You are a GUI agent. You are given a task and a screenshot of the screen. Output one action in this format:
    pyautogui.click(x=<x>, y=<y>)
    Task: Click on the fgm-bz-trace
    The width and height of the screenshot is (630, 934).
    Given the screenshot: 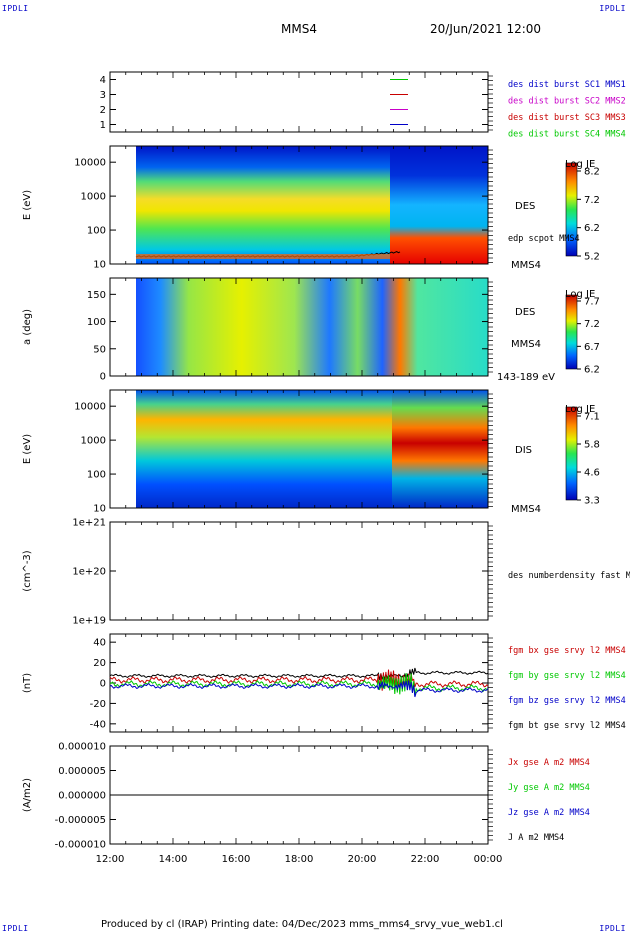 What is the action you would take?
    pyautogui.click(x=299, y=689)
    